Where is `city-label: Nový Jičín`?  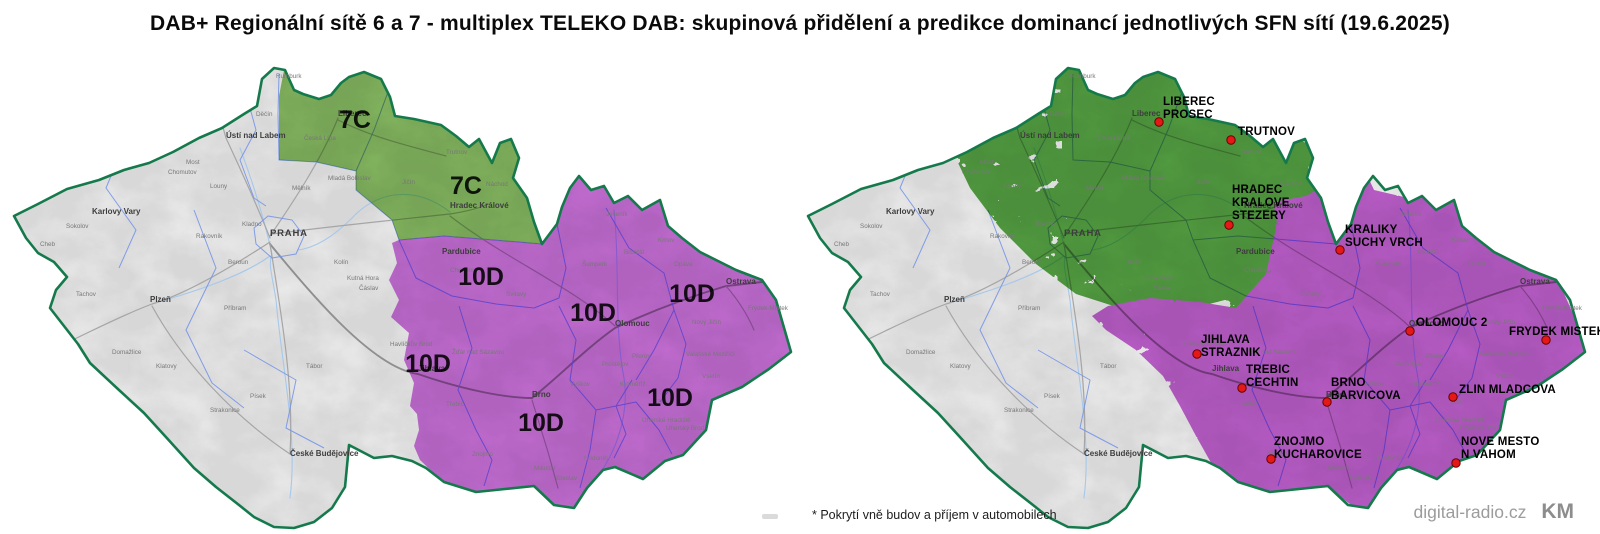
city-label: Nový Jičín is located at coordinates (707, 322).